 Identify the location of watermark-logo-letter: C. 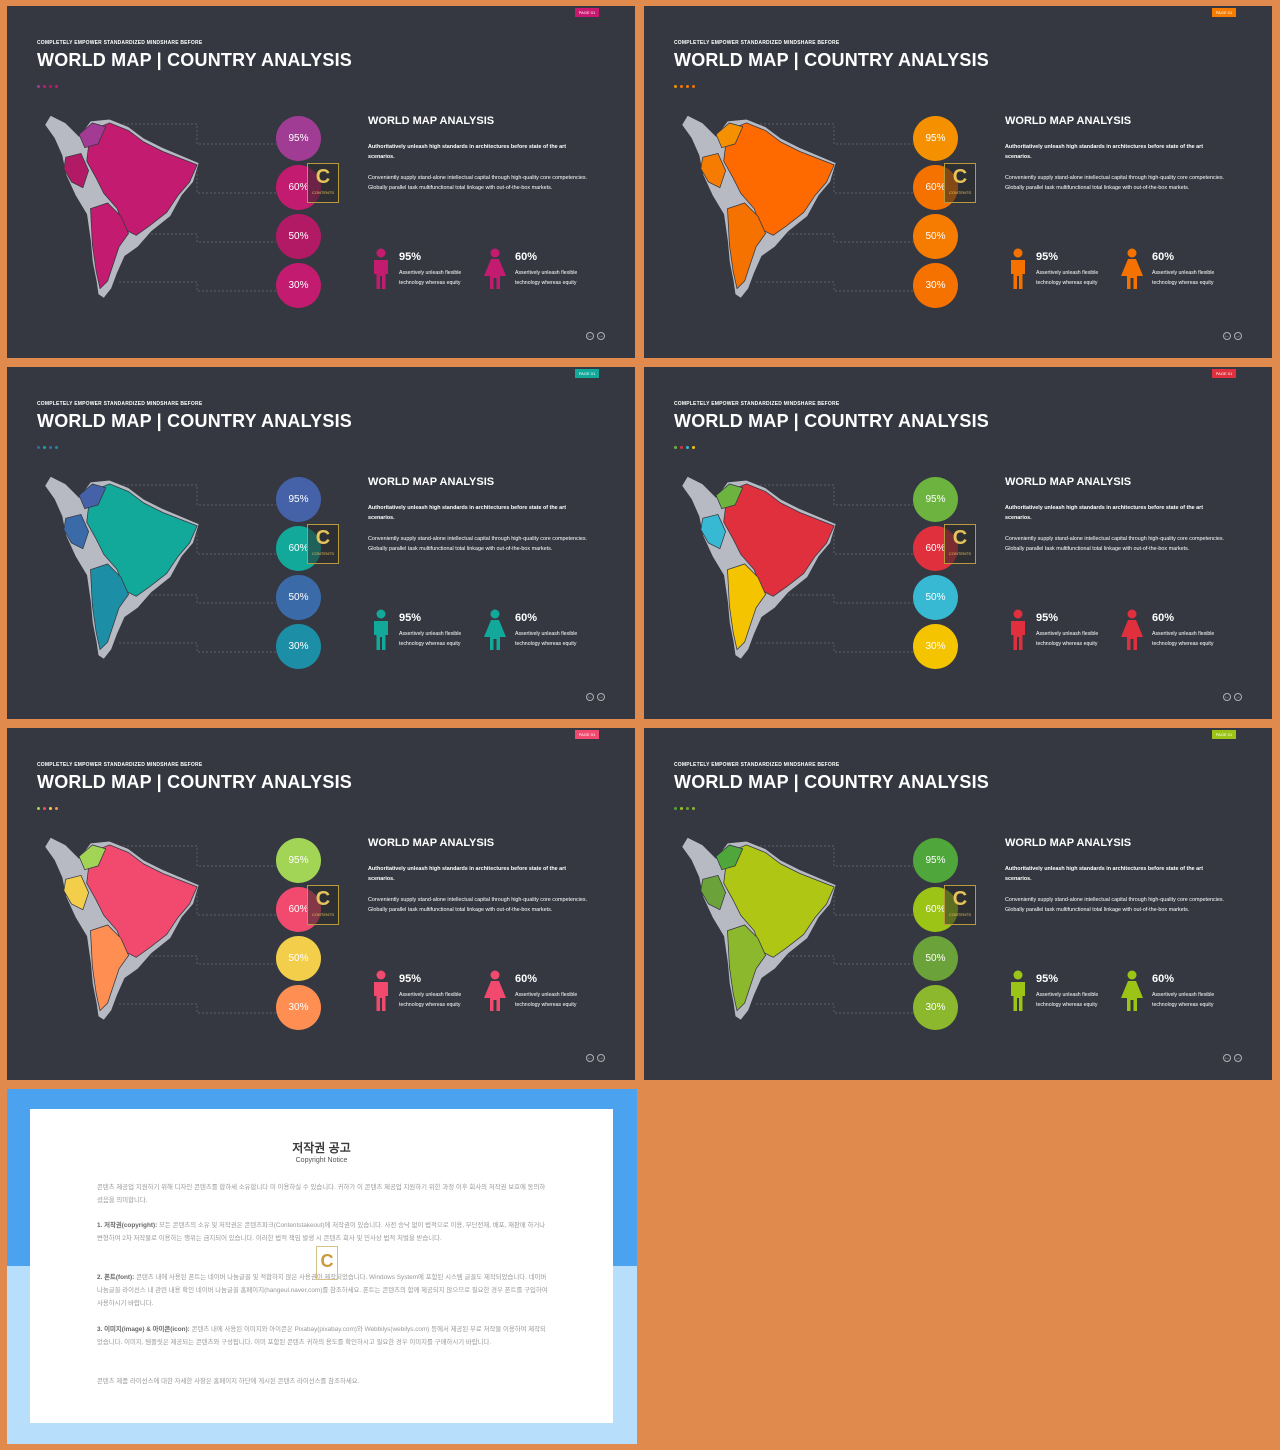
(960, 899).